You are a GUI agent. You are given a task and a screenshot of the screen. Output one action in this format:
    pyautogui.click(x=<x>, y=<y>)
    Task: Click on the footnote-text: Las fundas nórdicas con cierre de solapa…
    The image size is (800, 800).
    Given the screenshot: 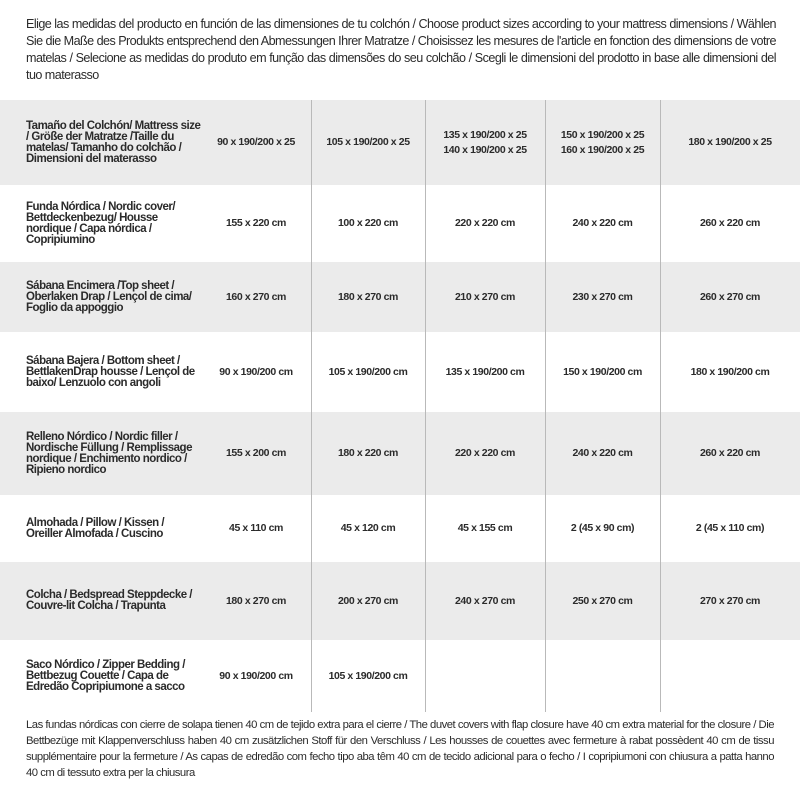 What is the action you would take?
    pyautogui.click(x=400, y=749)
    